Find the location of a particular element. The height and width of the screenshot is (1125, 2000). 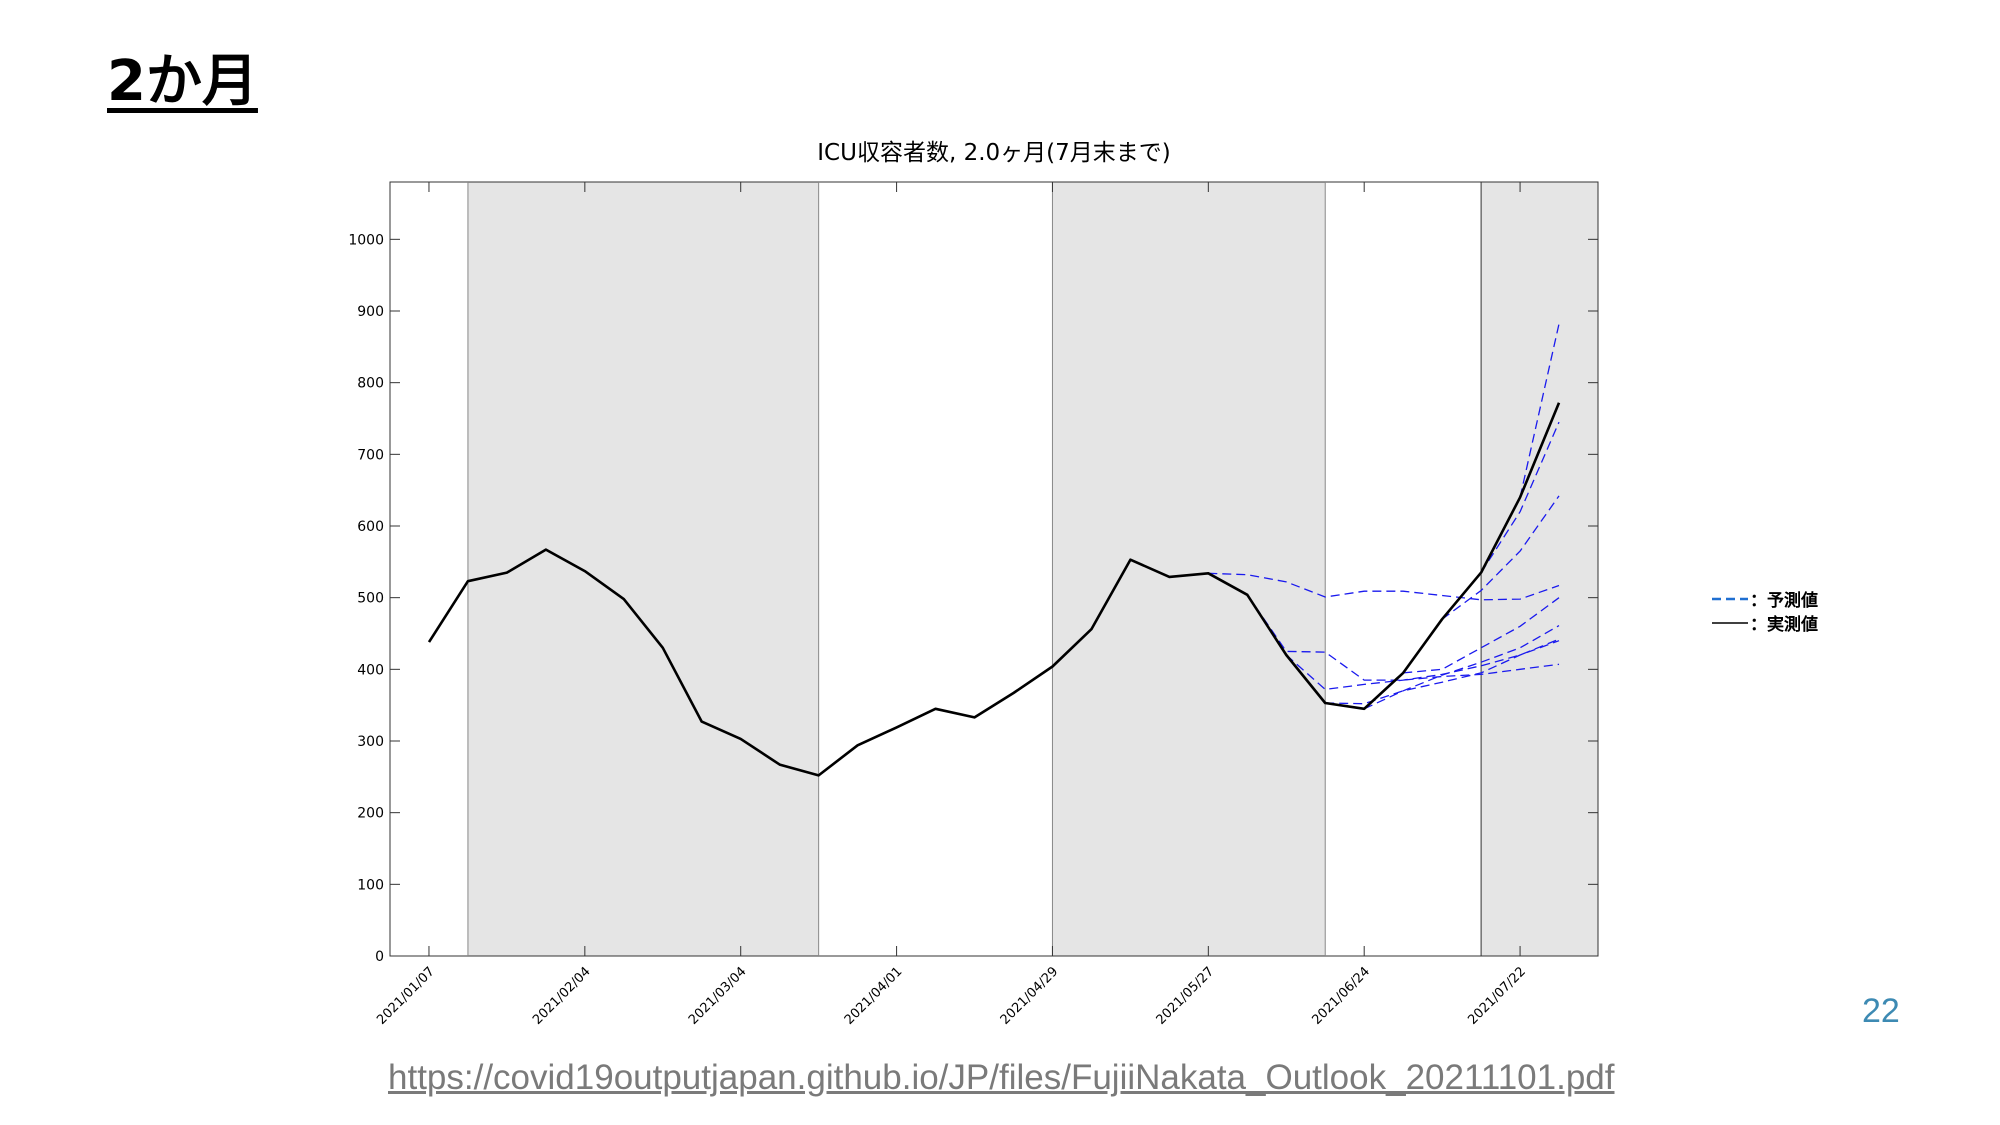

y-tick-label: 600 is located at coordinates (370, 527).